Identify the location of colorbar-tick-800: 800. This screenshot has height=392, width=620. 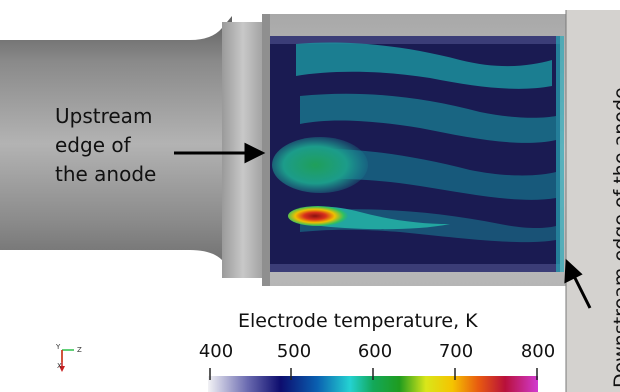
(538, 351).